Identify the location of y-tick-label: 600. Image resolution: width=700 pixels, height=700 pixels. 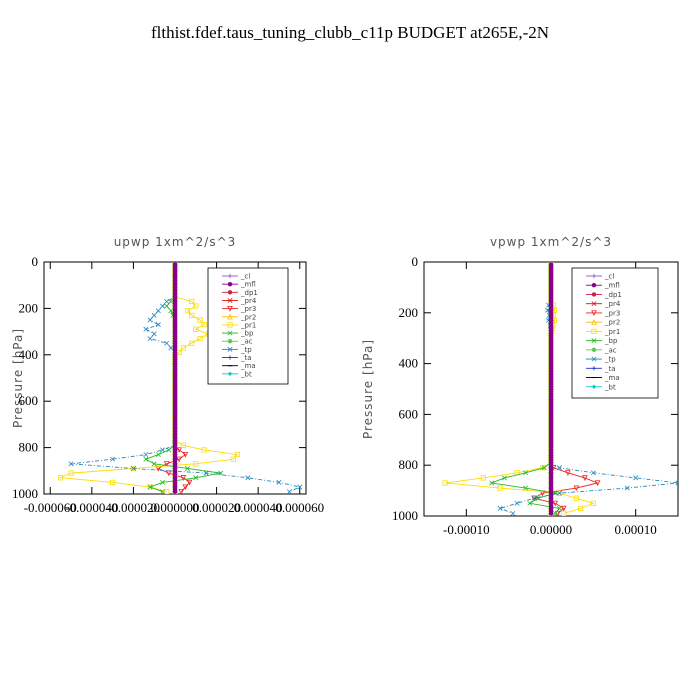
(29, 400).